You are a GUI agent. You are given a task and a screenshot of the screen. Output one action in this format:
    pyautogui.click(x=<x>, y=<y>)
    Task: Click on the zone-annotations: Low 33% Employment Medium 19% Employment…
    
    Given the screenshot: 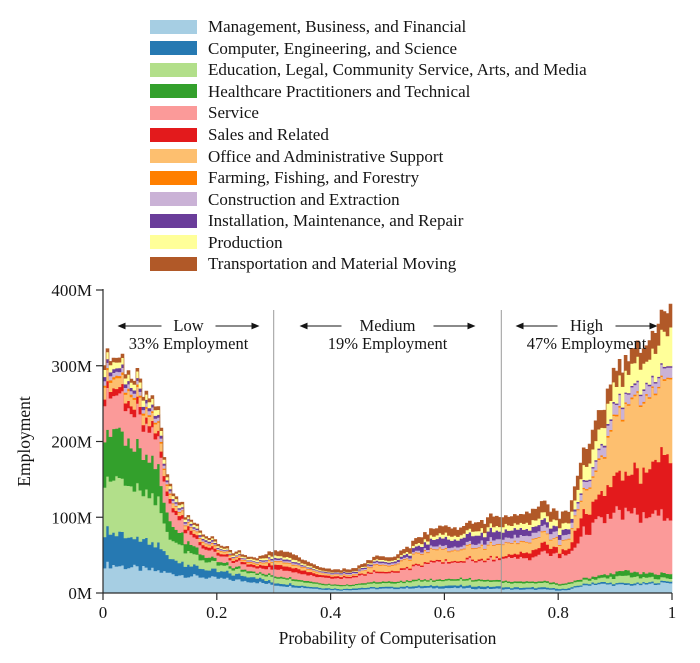 What is the action you would take?
    pyautogui.click(x=388, y=334)
    